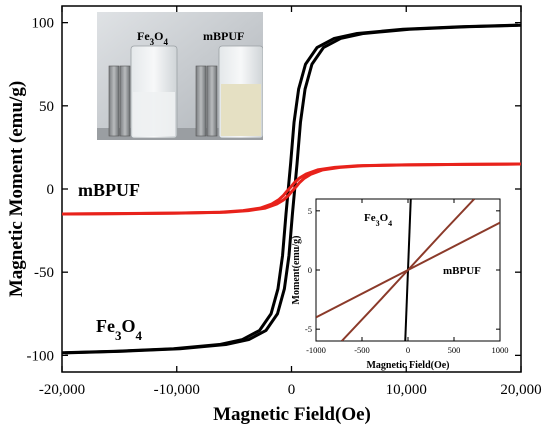 Image resolution: width=550 pixels, height=431 pixels. What do you see at coordinates (407, 365) in the screenshot?
I see `inset-x-axis-title: Magnetic Field(Oe)` at bounding box center [407, 365].